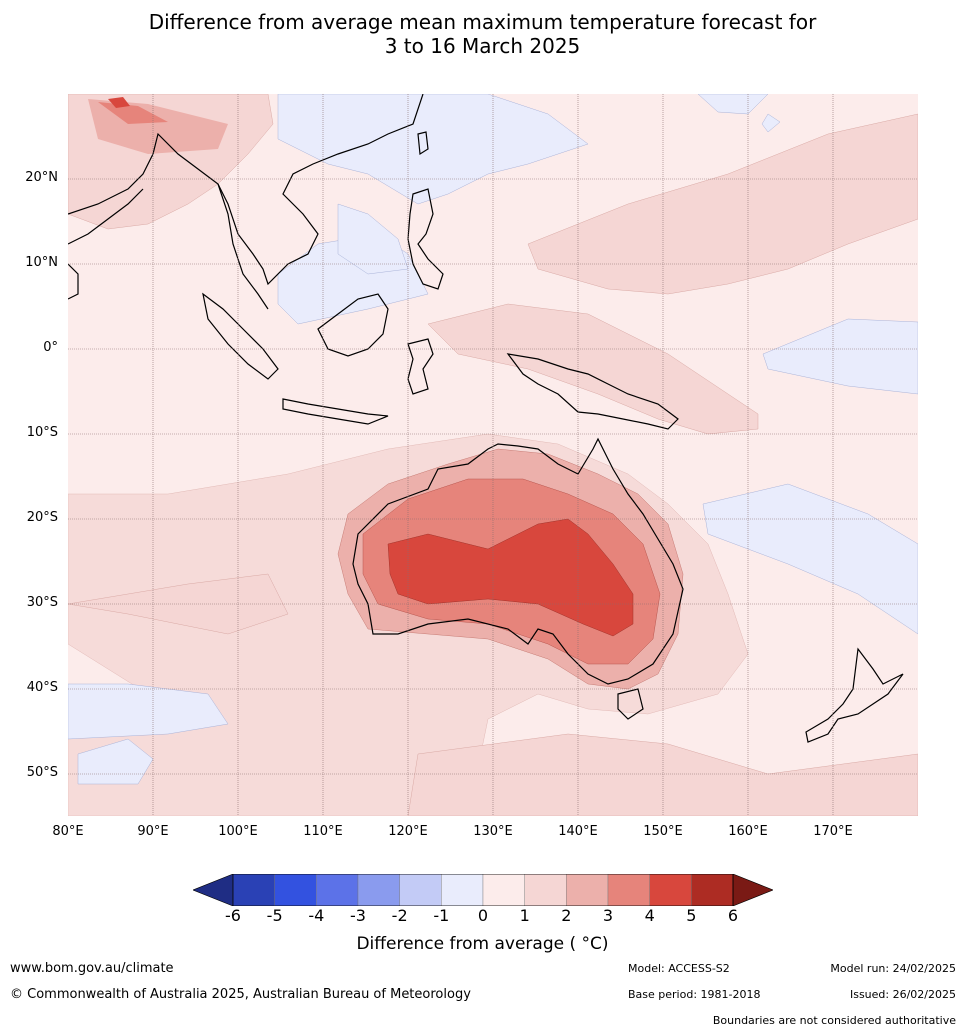  Describe the element at coordinates (233, 915) in the screenshot. I see `colorbar-tick-label: -6` at that location.